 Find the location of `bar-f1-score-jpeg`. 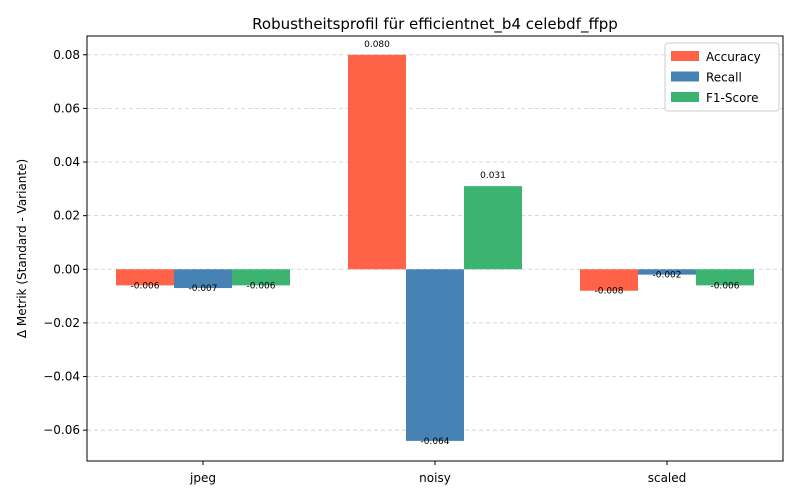

bar-f1-score-jpeg is located at coordinates (261, 277).